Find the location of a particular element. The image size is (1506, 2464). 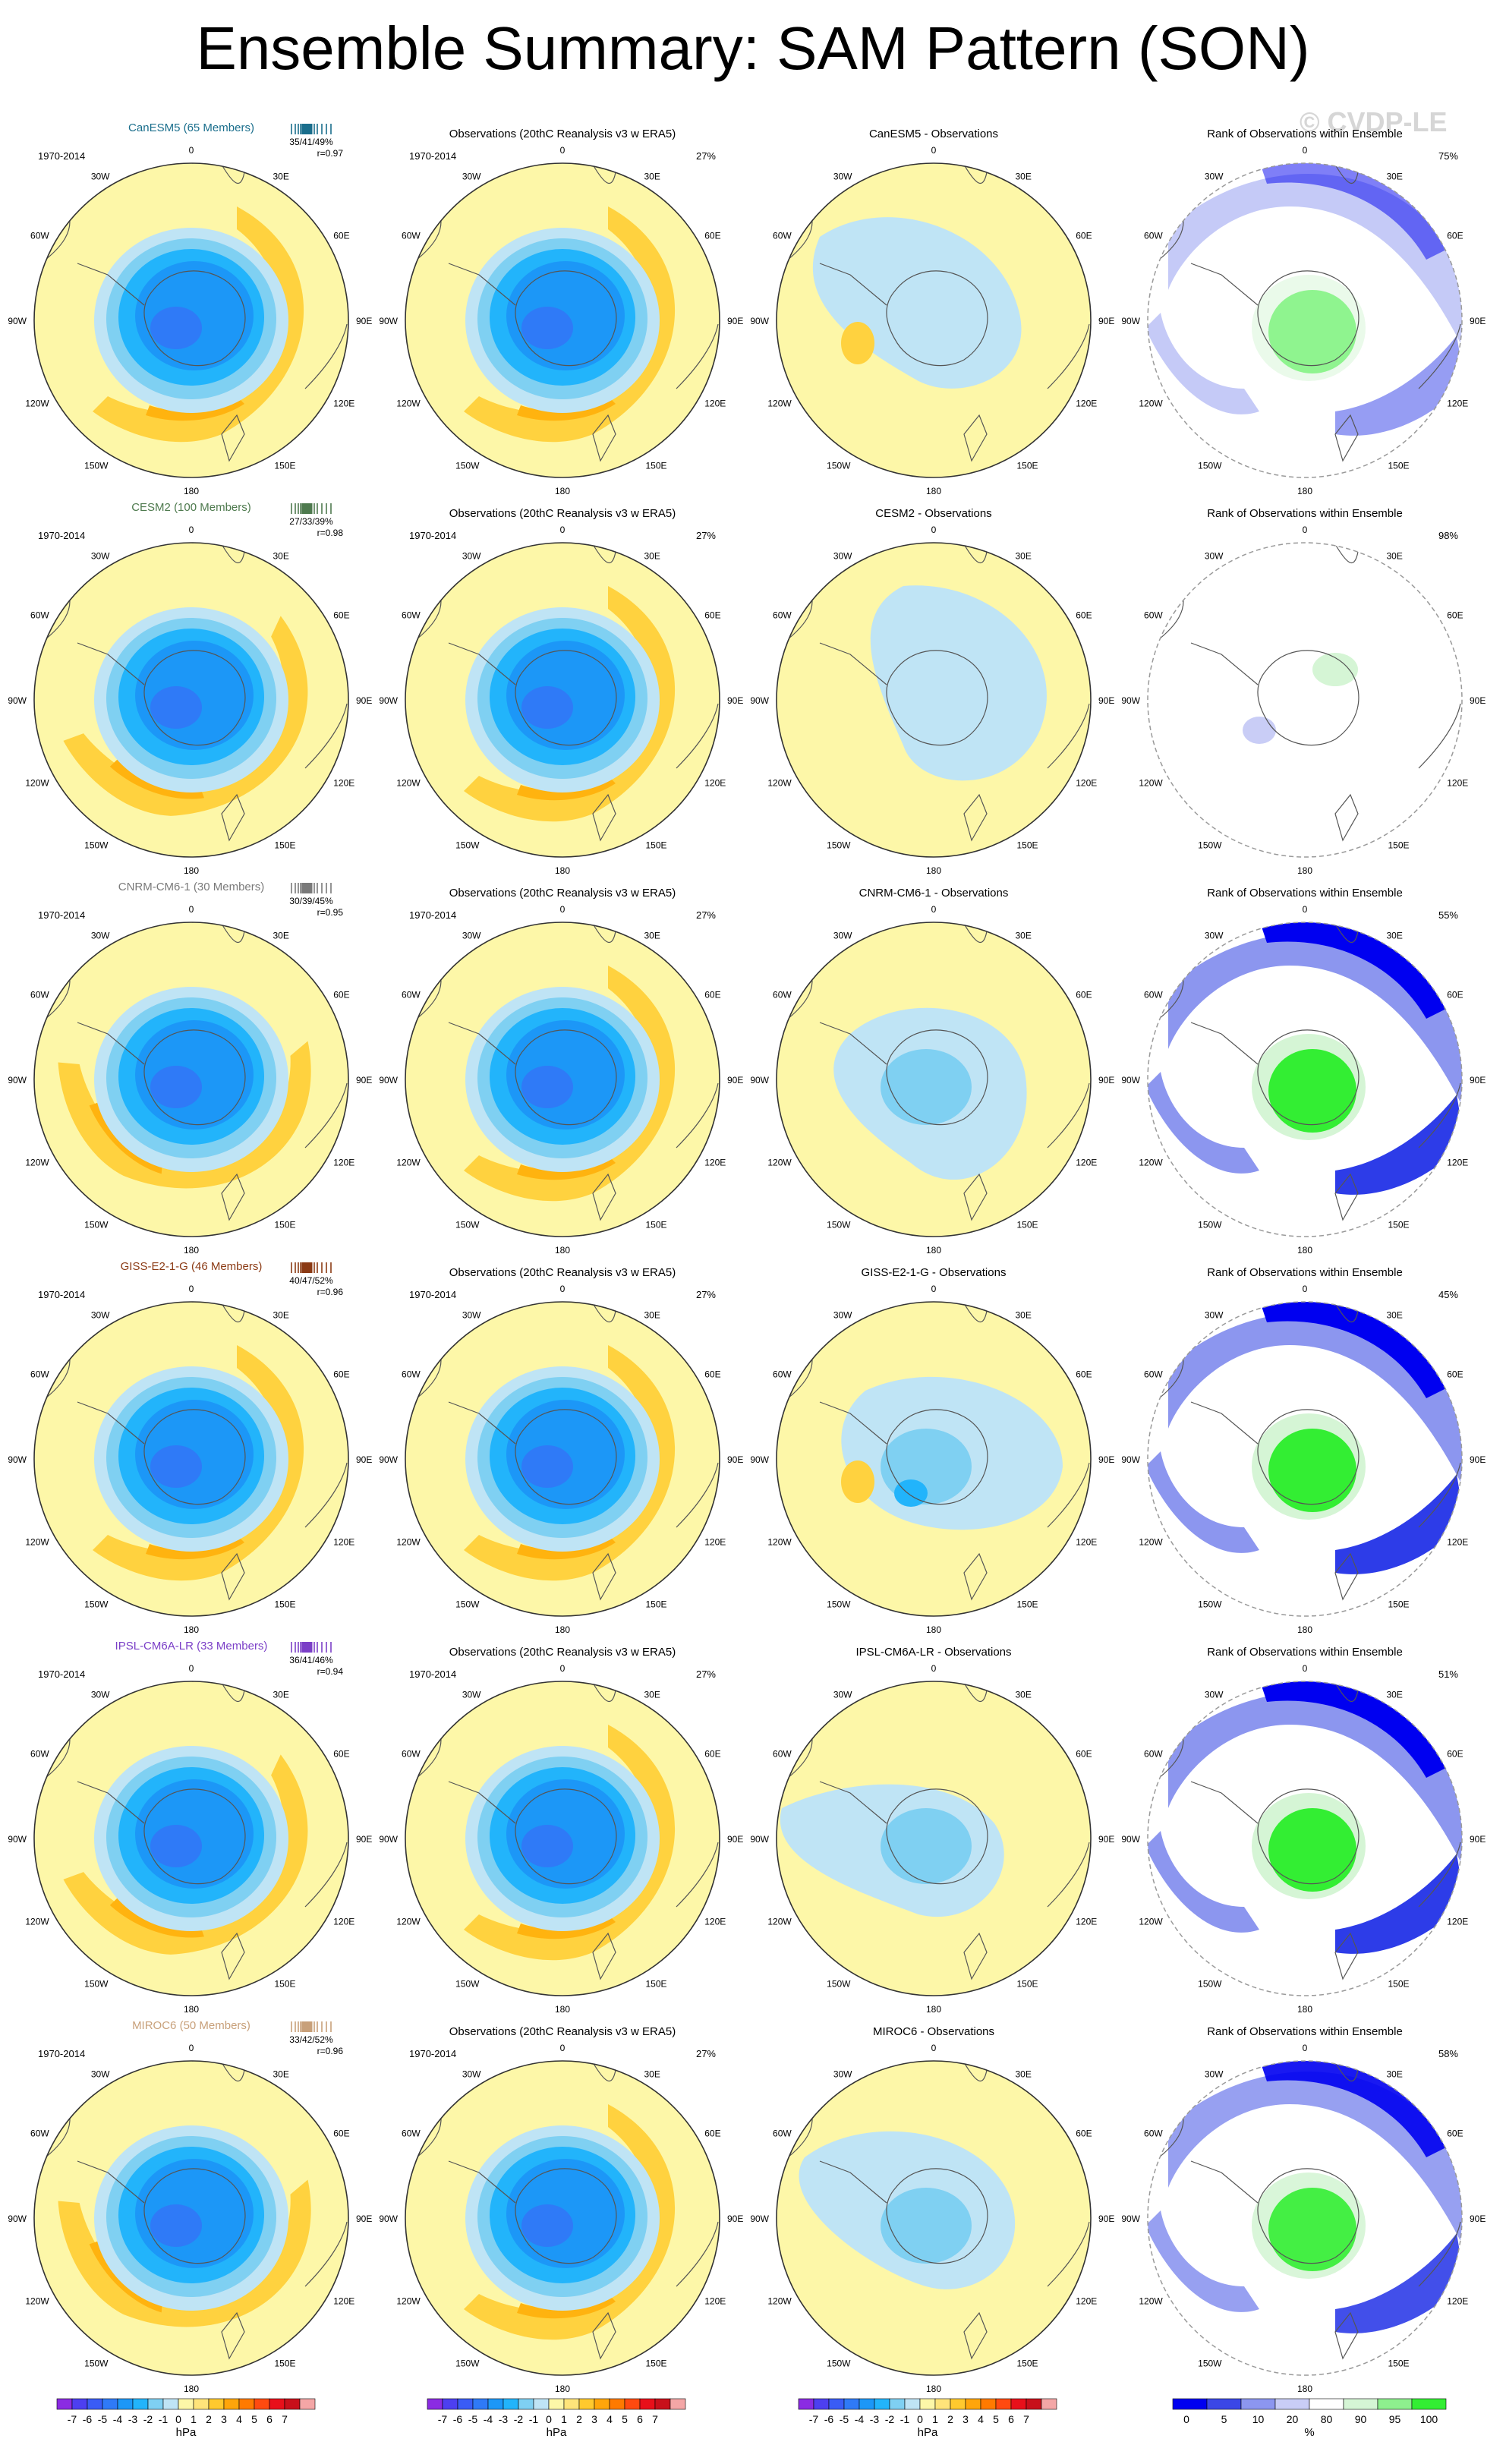

colorbar-unit: % is located at coordinates (1309, 2432).